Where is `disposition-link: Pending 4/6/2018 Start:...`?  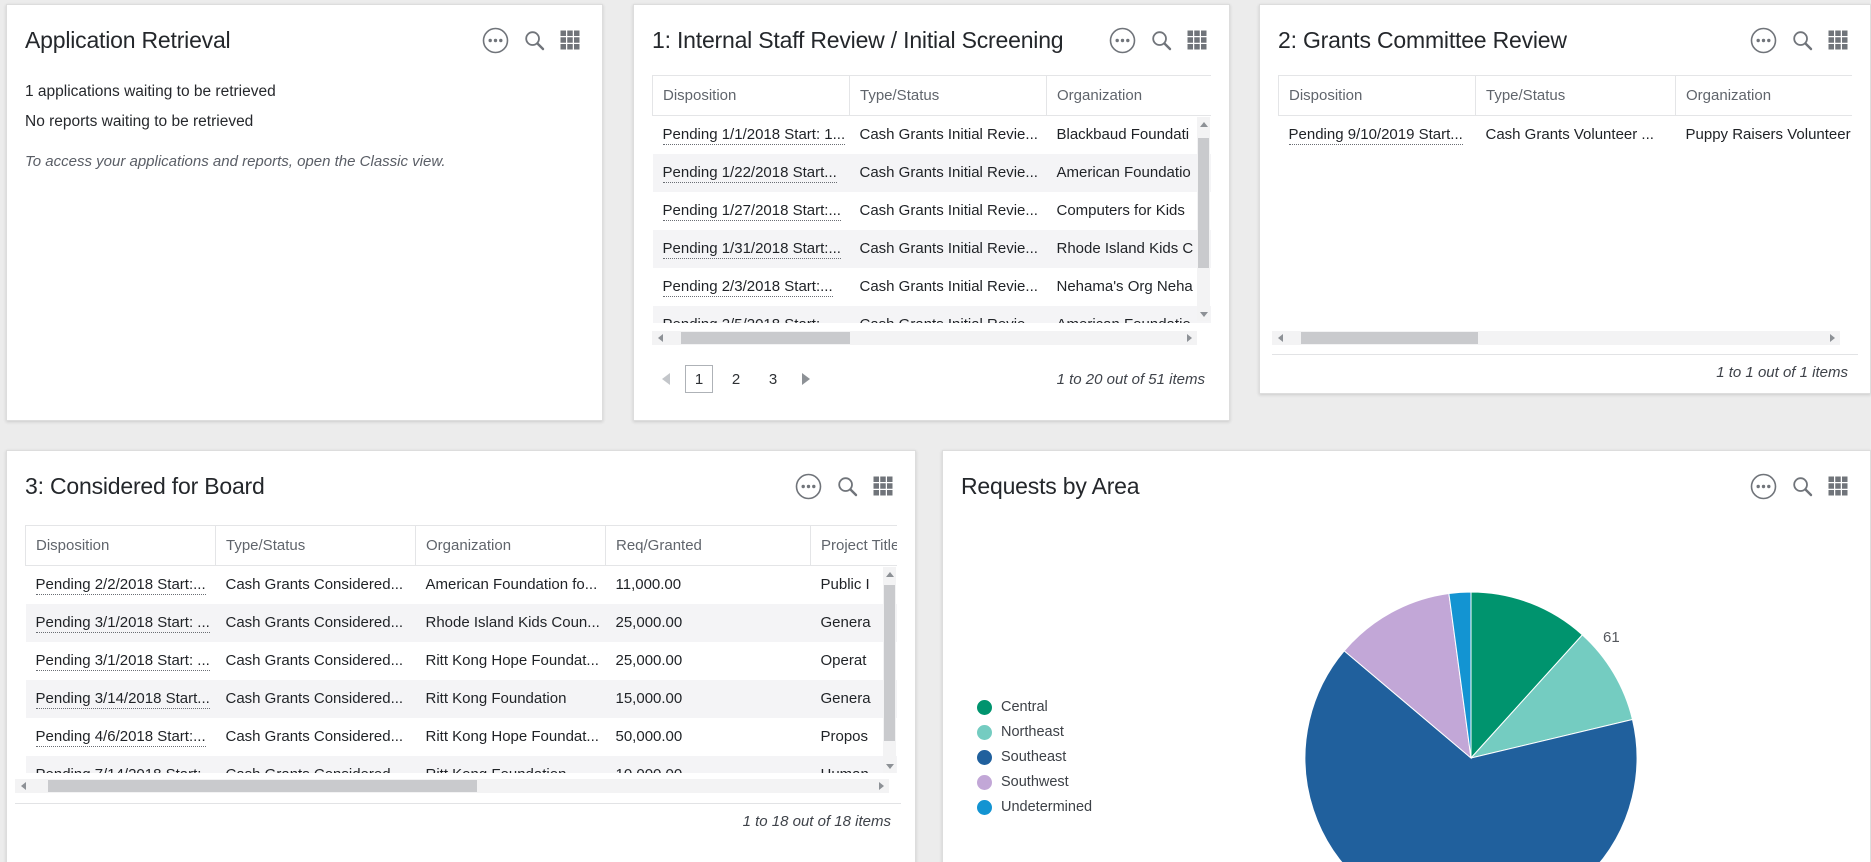 disposition-link: Pending 4/6/2018 Start:... is located at coordinates (120, 737).